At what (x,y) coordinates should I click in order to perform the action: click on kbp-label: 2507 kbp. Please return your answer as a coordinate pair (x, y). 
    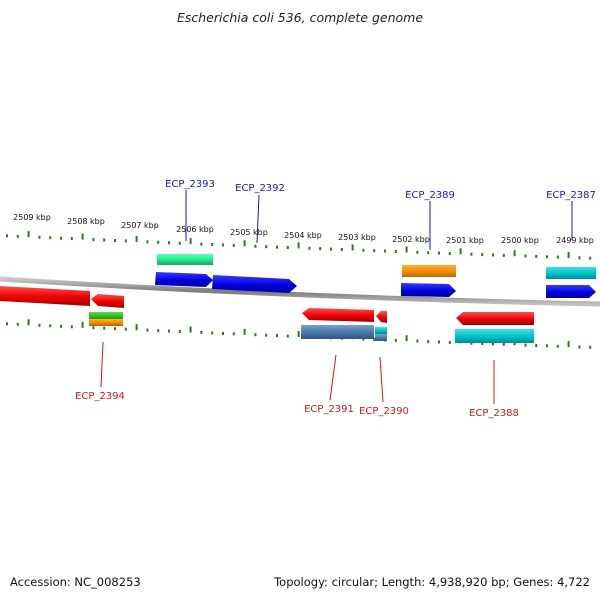
    Looking at the image, I should click on (140, 225).